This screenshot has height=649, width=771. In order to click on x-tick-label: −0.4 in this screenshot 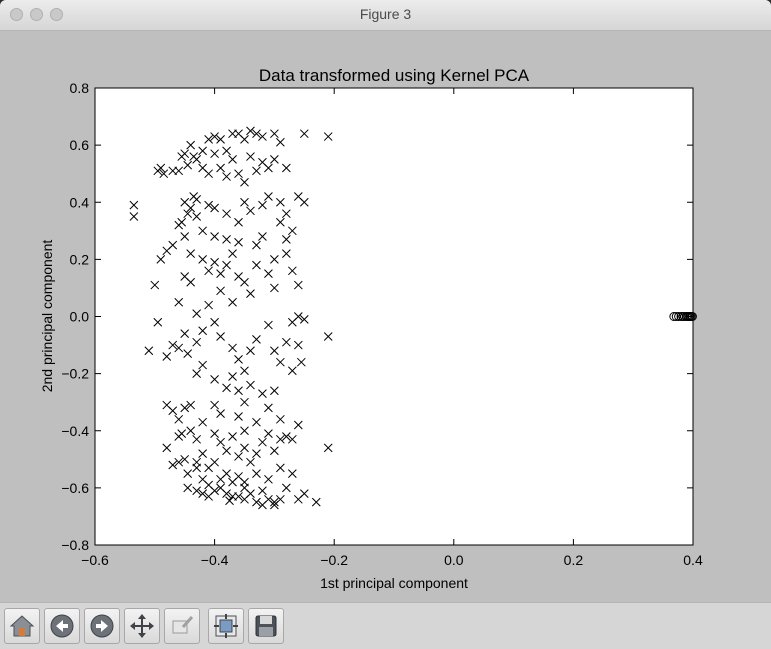, I will do `click(215, 560)`.